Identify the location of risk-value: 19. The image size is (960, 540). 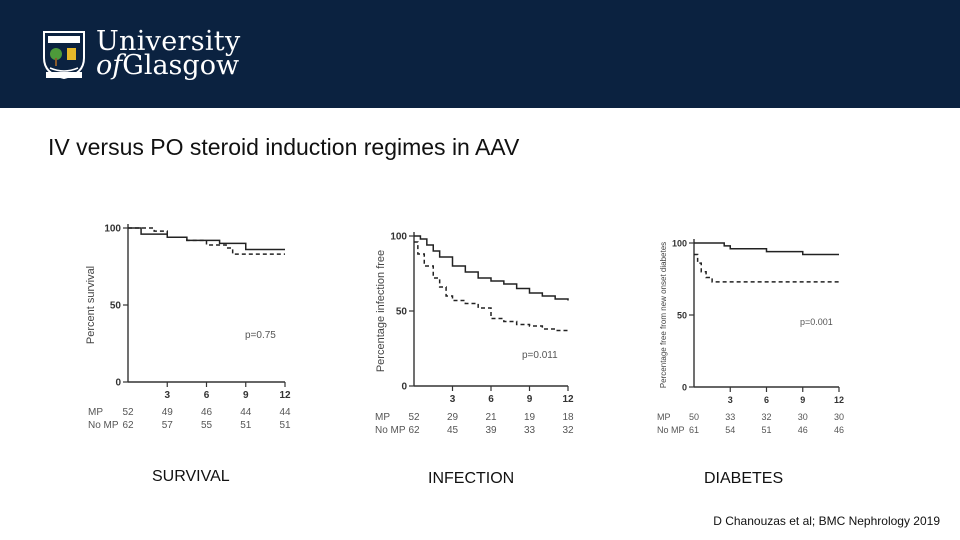
(530, 417).